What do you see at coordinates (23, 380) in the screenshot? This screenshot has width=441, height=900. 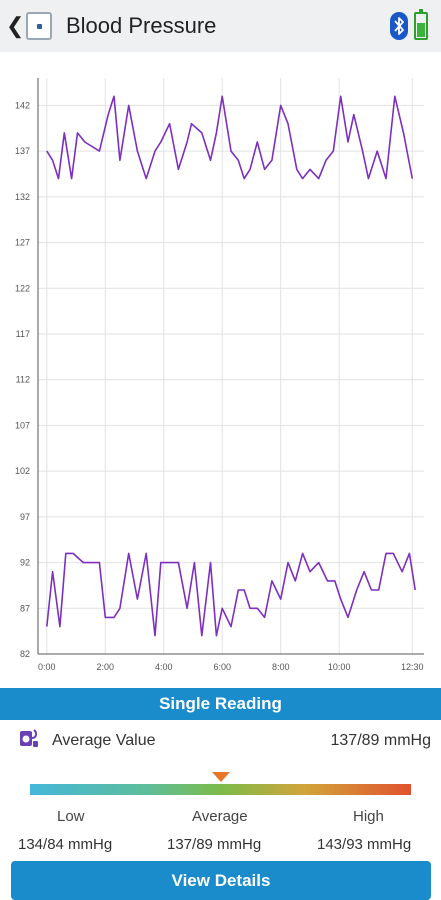 I see `y-tick-label: 112` at bounding box center [23, 380].